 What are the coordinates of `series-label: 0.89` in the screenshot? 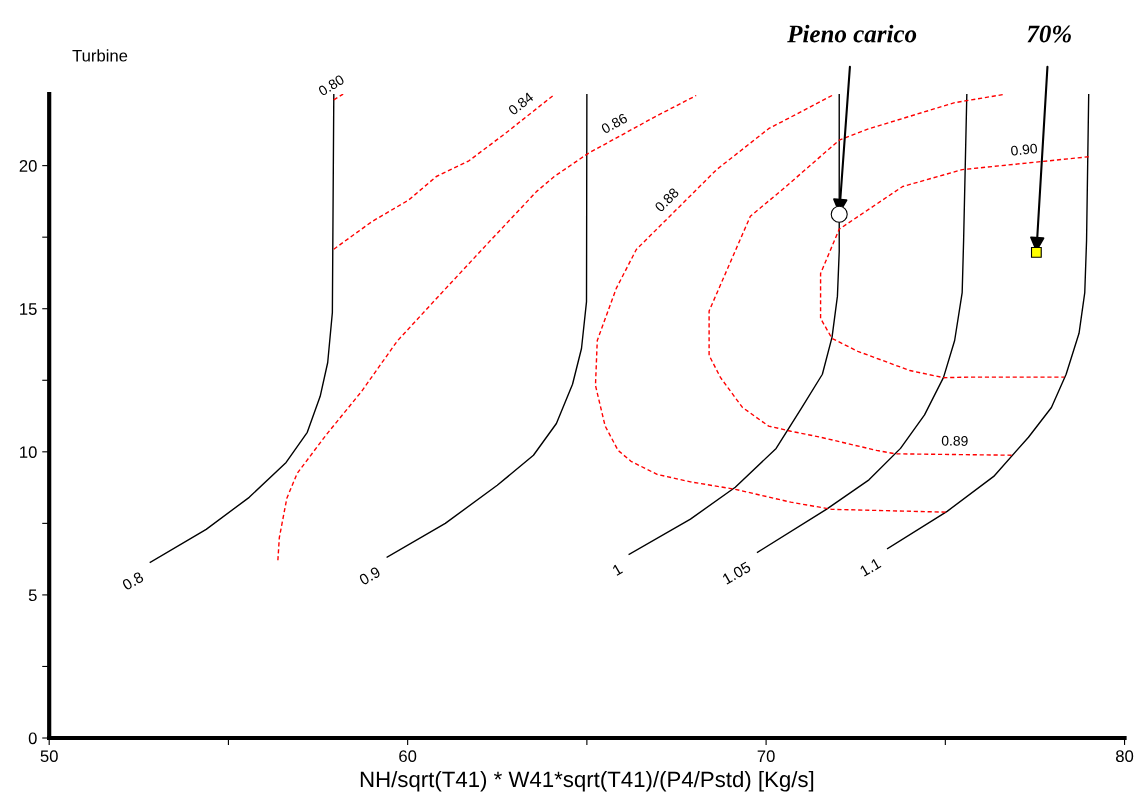 It's located at (954, 440).